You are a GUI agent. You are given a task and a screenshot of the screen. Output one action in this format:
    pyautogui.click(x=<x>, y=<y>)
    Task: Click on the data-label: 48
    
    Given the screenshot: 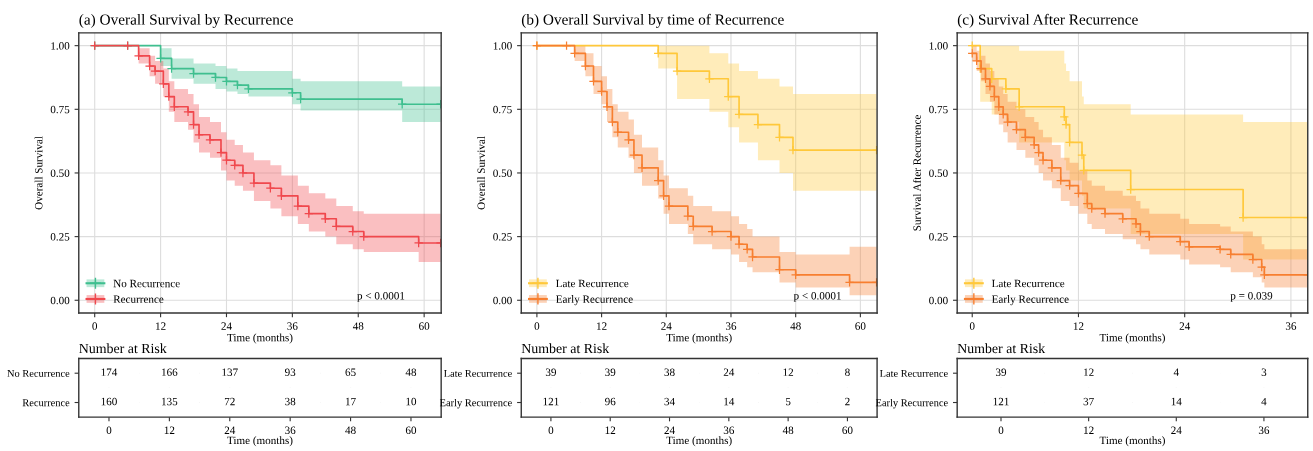 What is the action you would take?
    pyautogui.click(x=411, y=372)
    